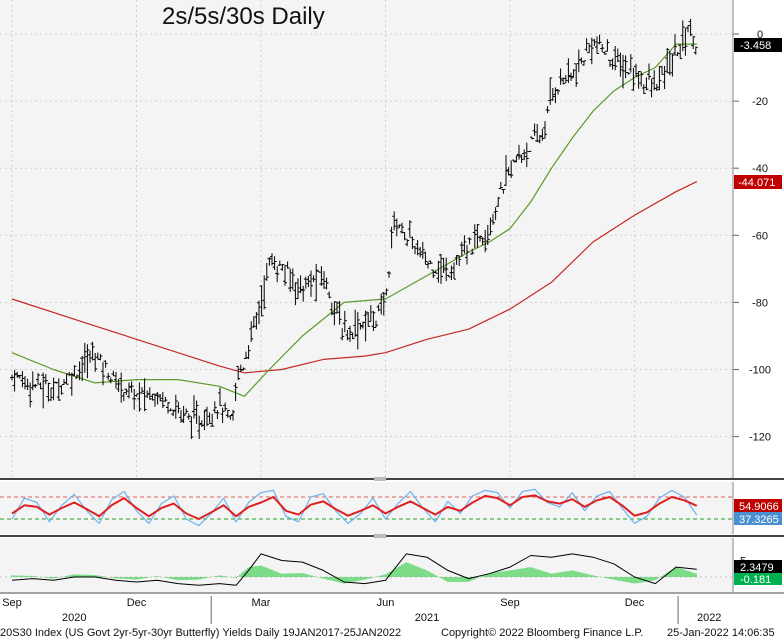 The width and height of the screenshot is (784, 641). Describe the element at coordinates (380, 479) in the screenshot. I see `splitter-handle-top` at that location.